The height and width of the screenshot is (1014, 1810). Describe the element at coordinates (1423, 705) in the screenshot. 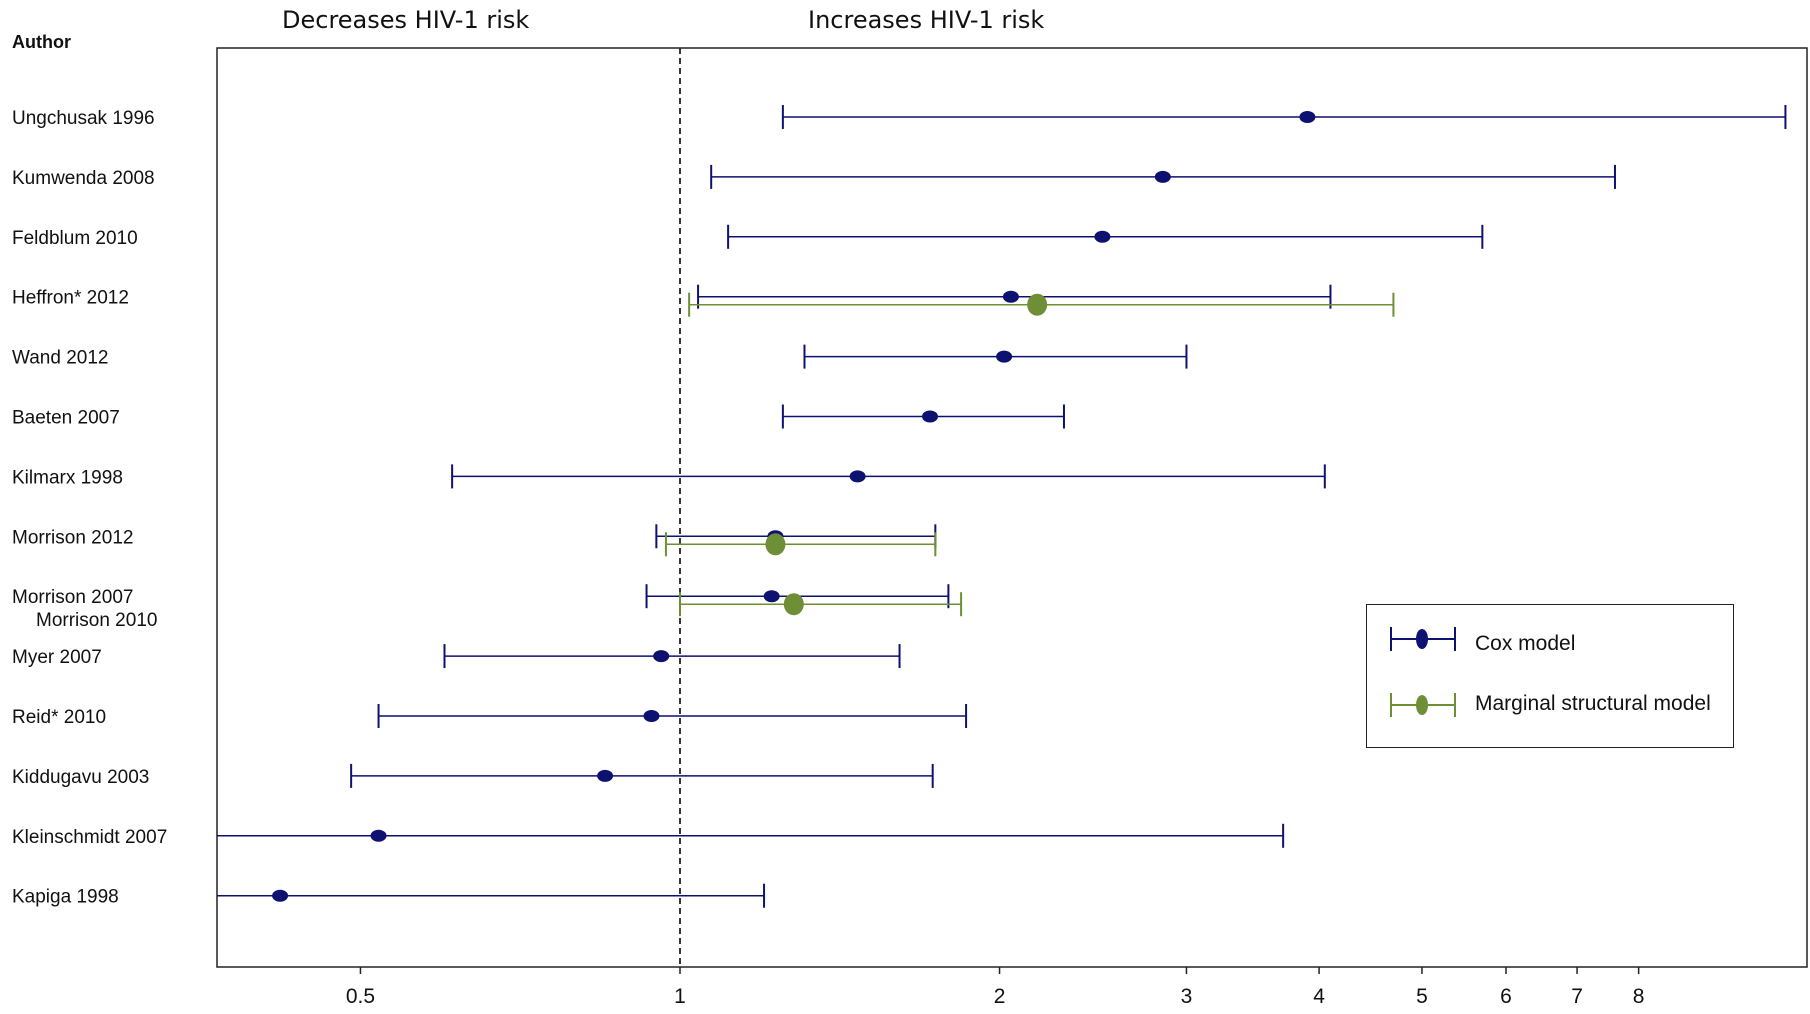

I see `msm-legend-icon` at that location.